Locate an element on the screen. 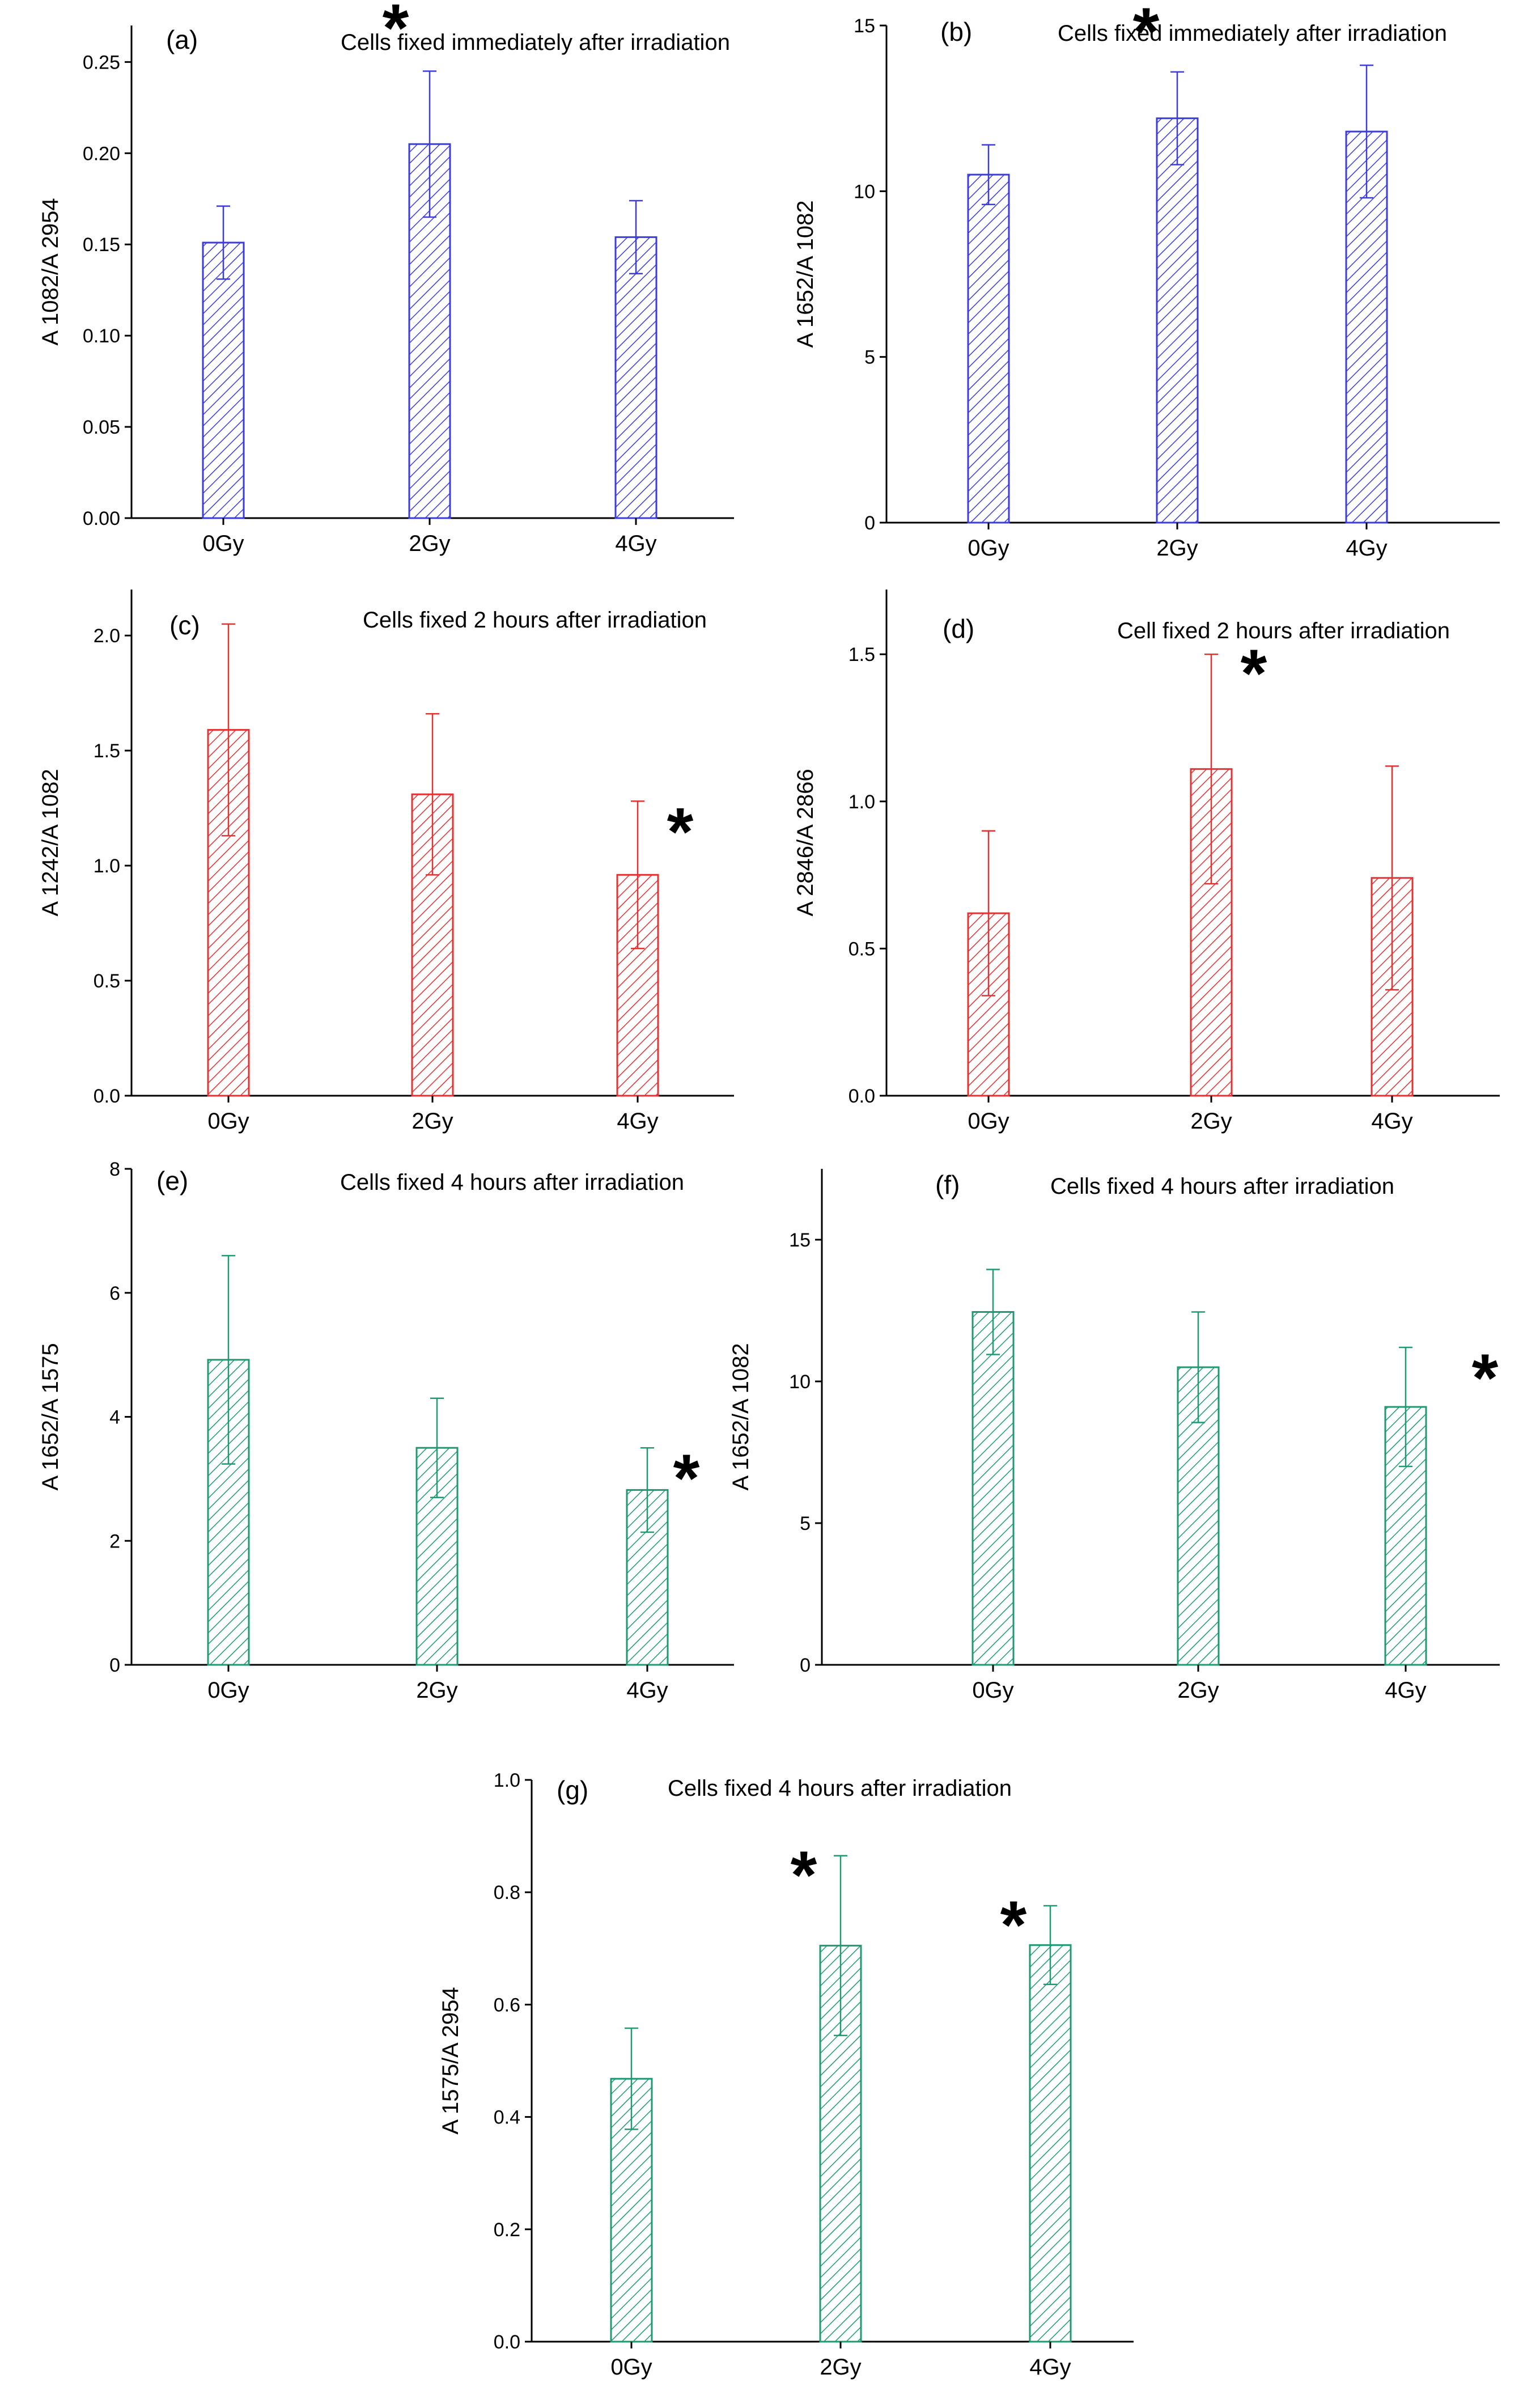  y-tick-label: 4 is located at coordinates (114, 1417).